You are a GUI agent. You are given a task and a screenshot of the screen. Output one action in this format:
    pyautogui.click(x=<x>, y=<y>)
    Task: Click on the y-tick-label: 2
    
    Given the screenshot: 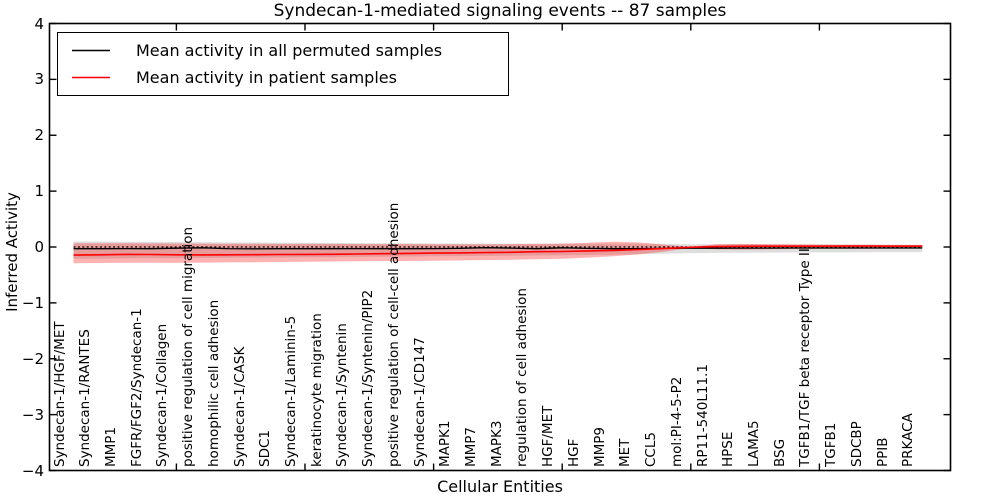 What is the action you would take?
    pyautogui.click(x=39, y=135)
    